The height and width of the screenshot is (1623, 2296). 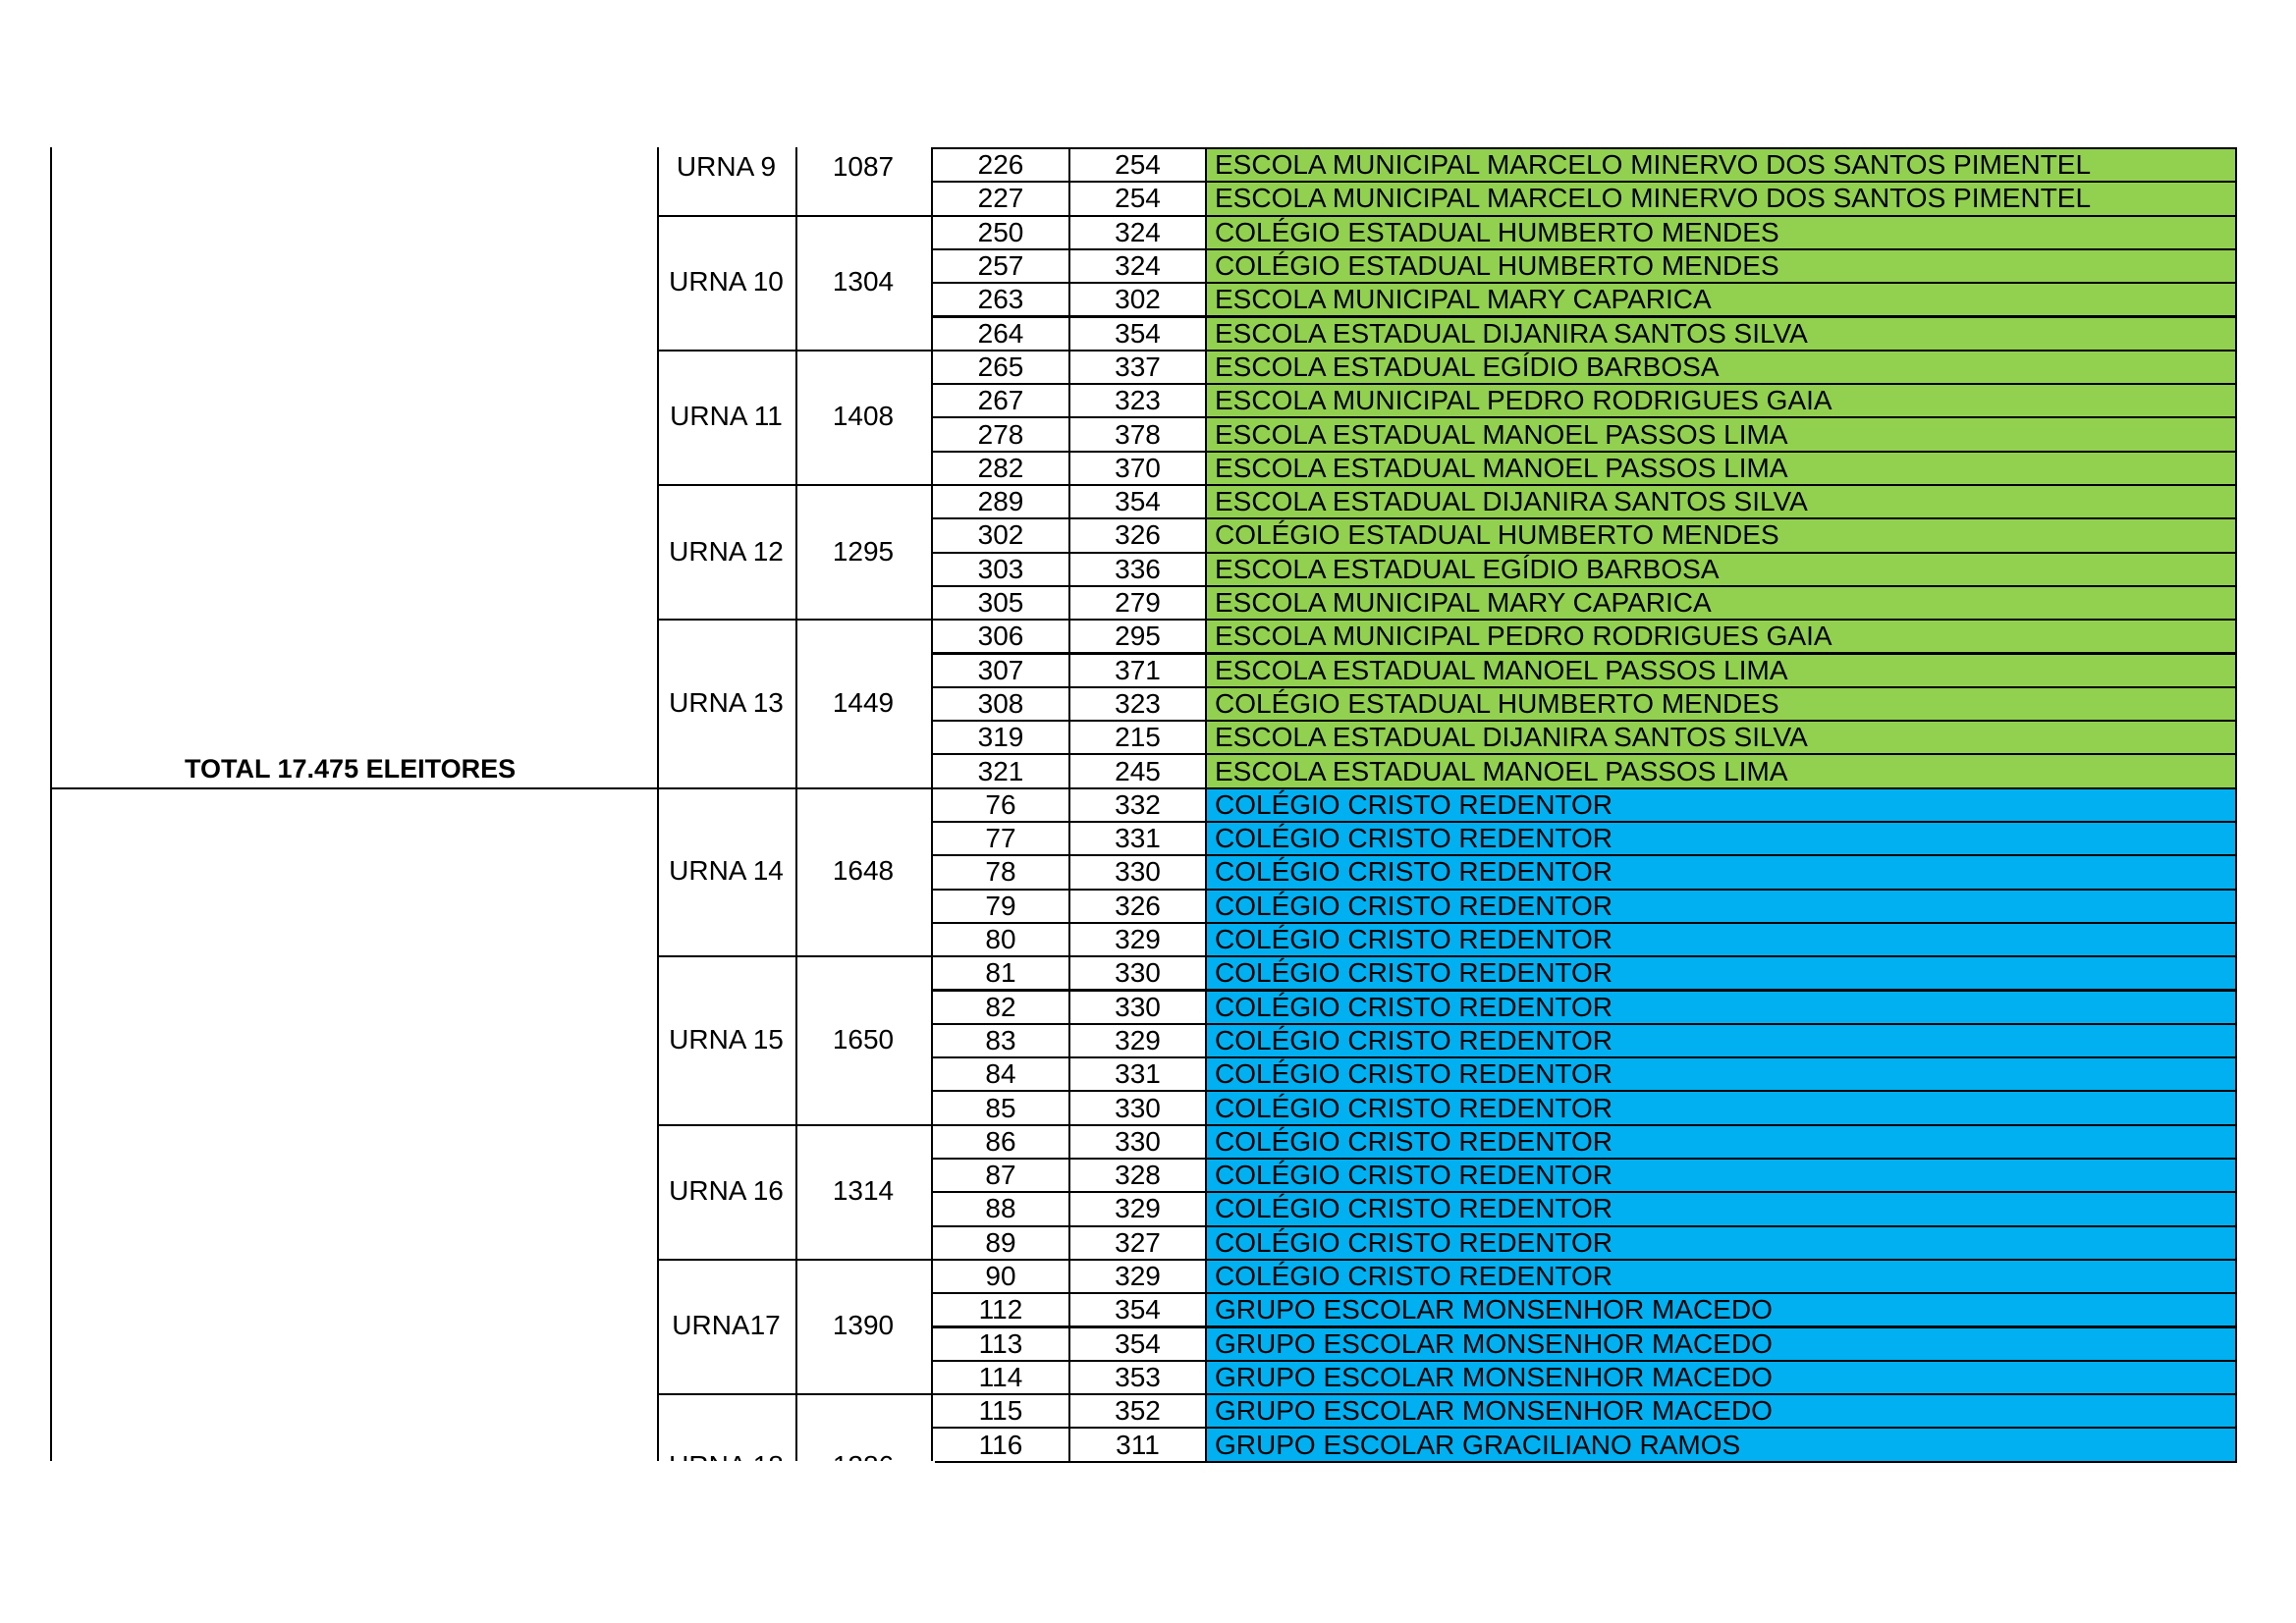 What do you see at coordinates (1000, 973) in the screenshot?
I see `section-number-cell: 81` at bounding box center [1000, 973].